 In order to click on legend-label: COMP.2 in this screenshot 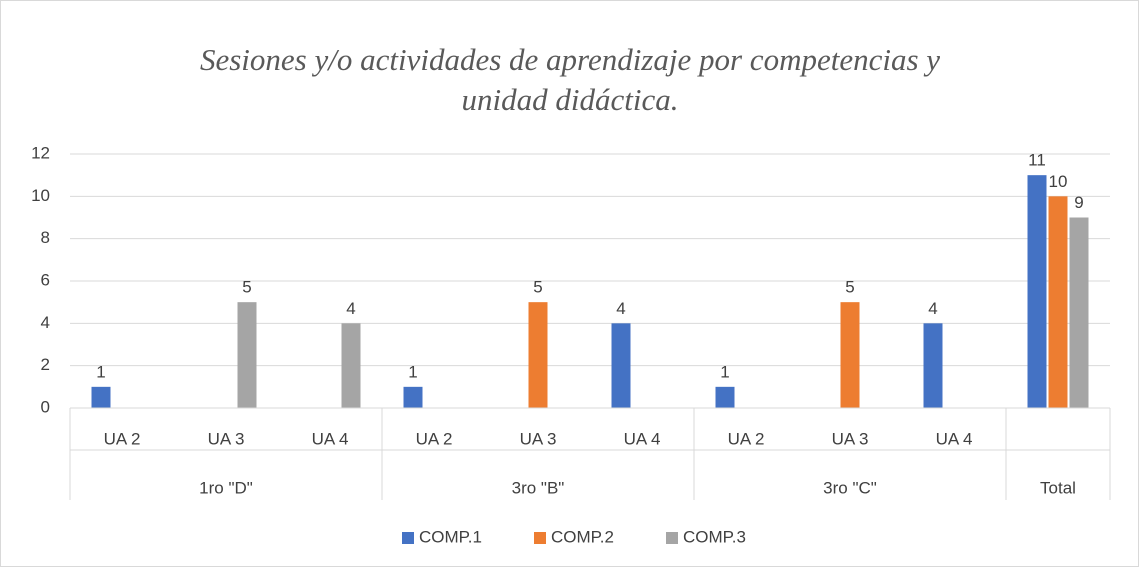, I will do `click(582, 536)`.